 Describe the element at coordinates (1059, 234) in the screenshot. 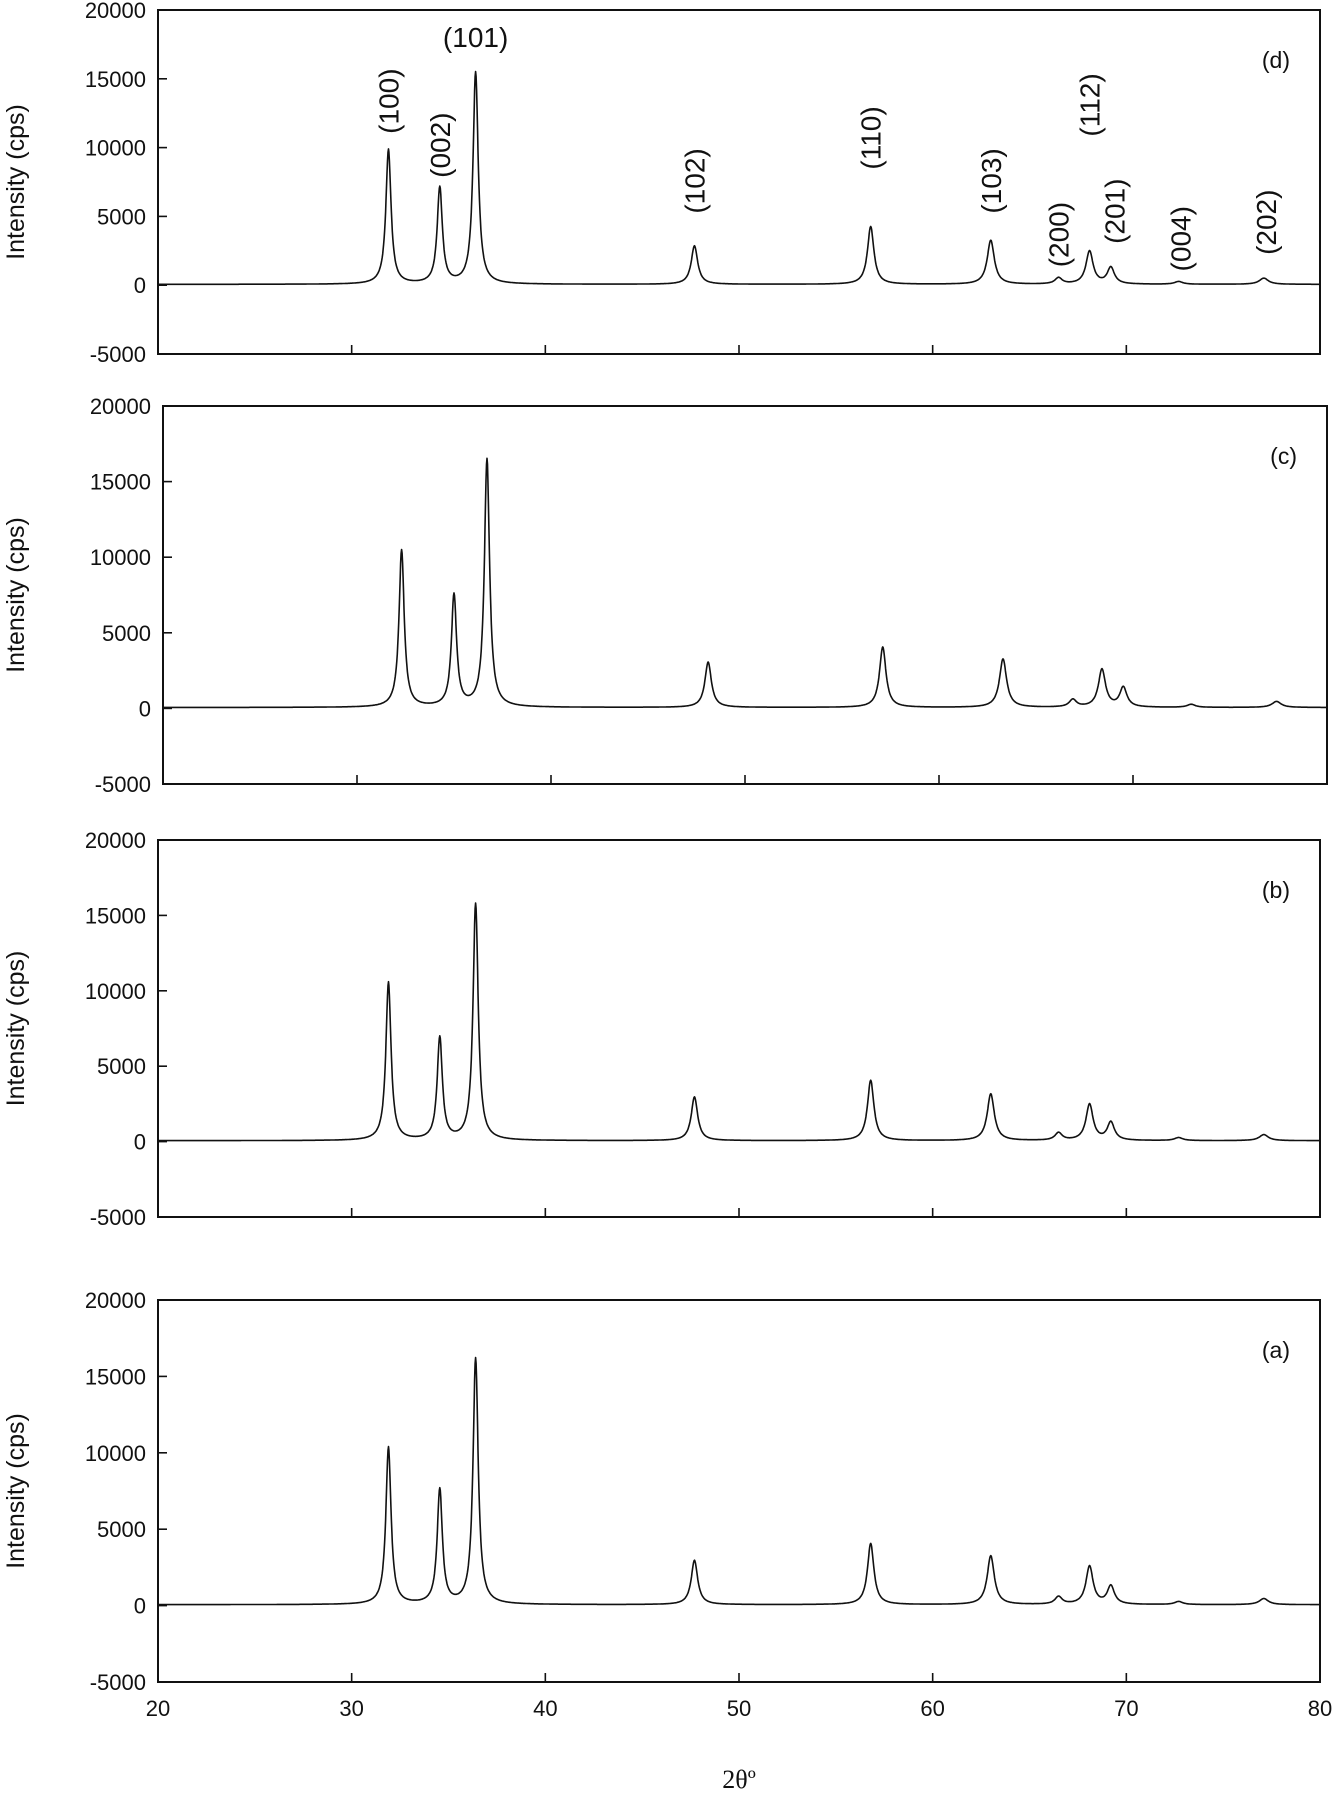

I see `peak-annotation: (200)` at that location.